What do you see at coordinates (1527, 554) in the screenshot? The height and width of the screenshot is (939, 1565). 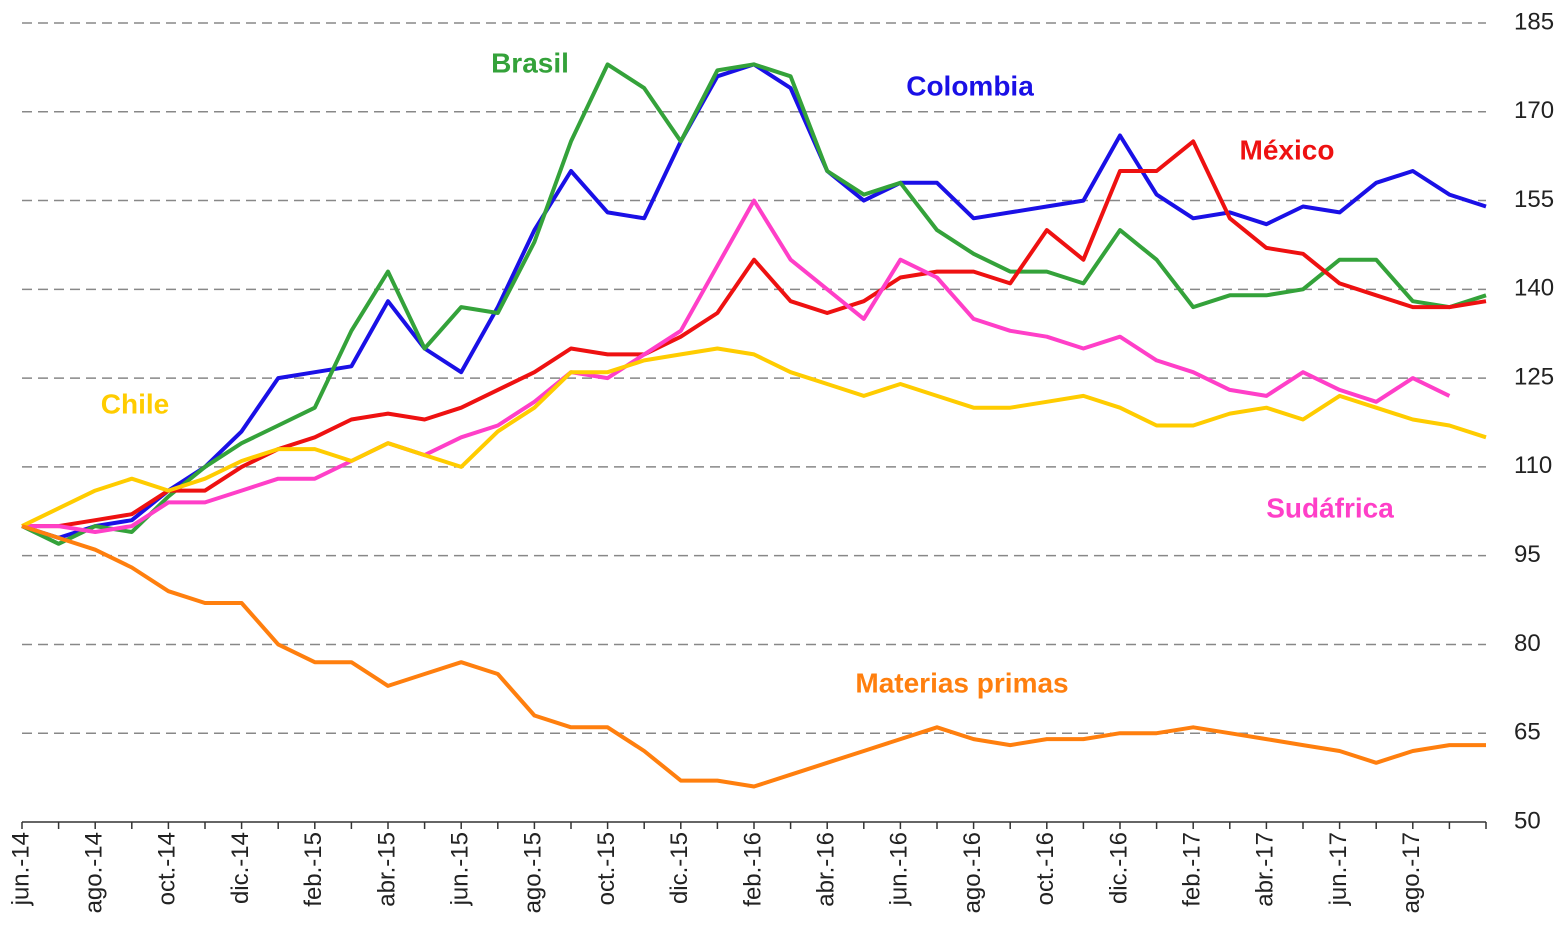 I see `y-tick-label: 95` at bounding box center [1527, 554].